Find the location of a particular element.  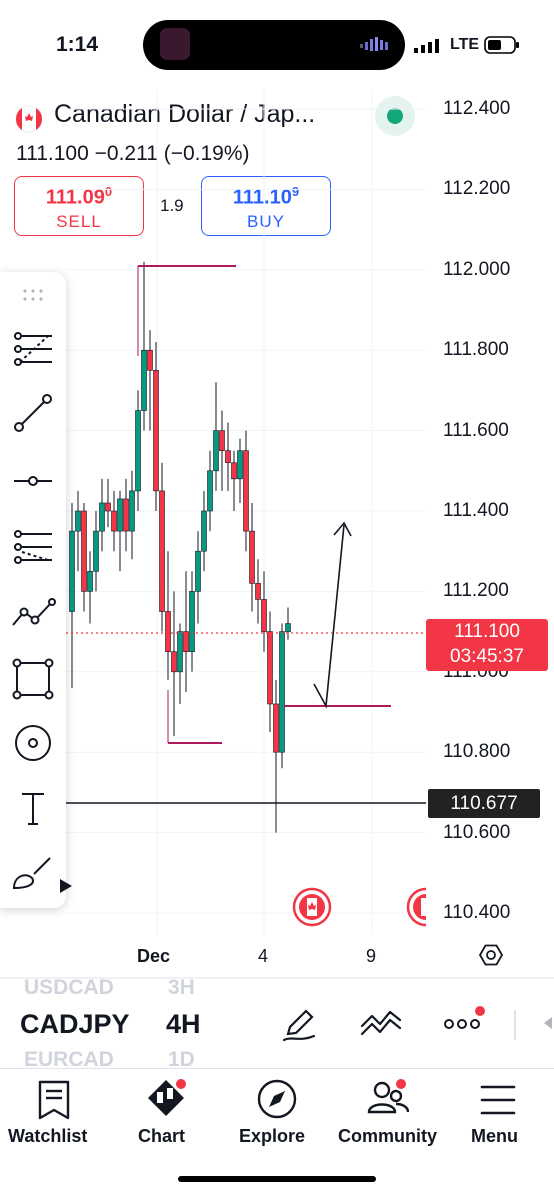

fib-retracement-icon is located at coordinates (33, 349).